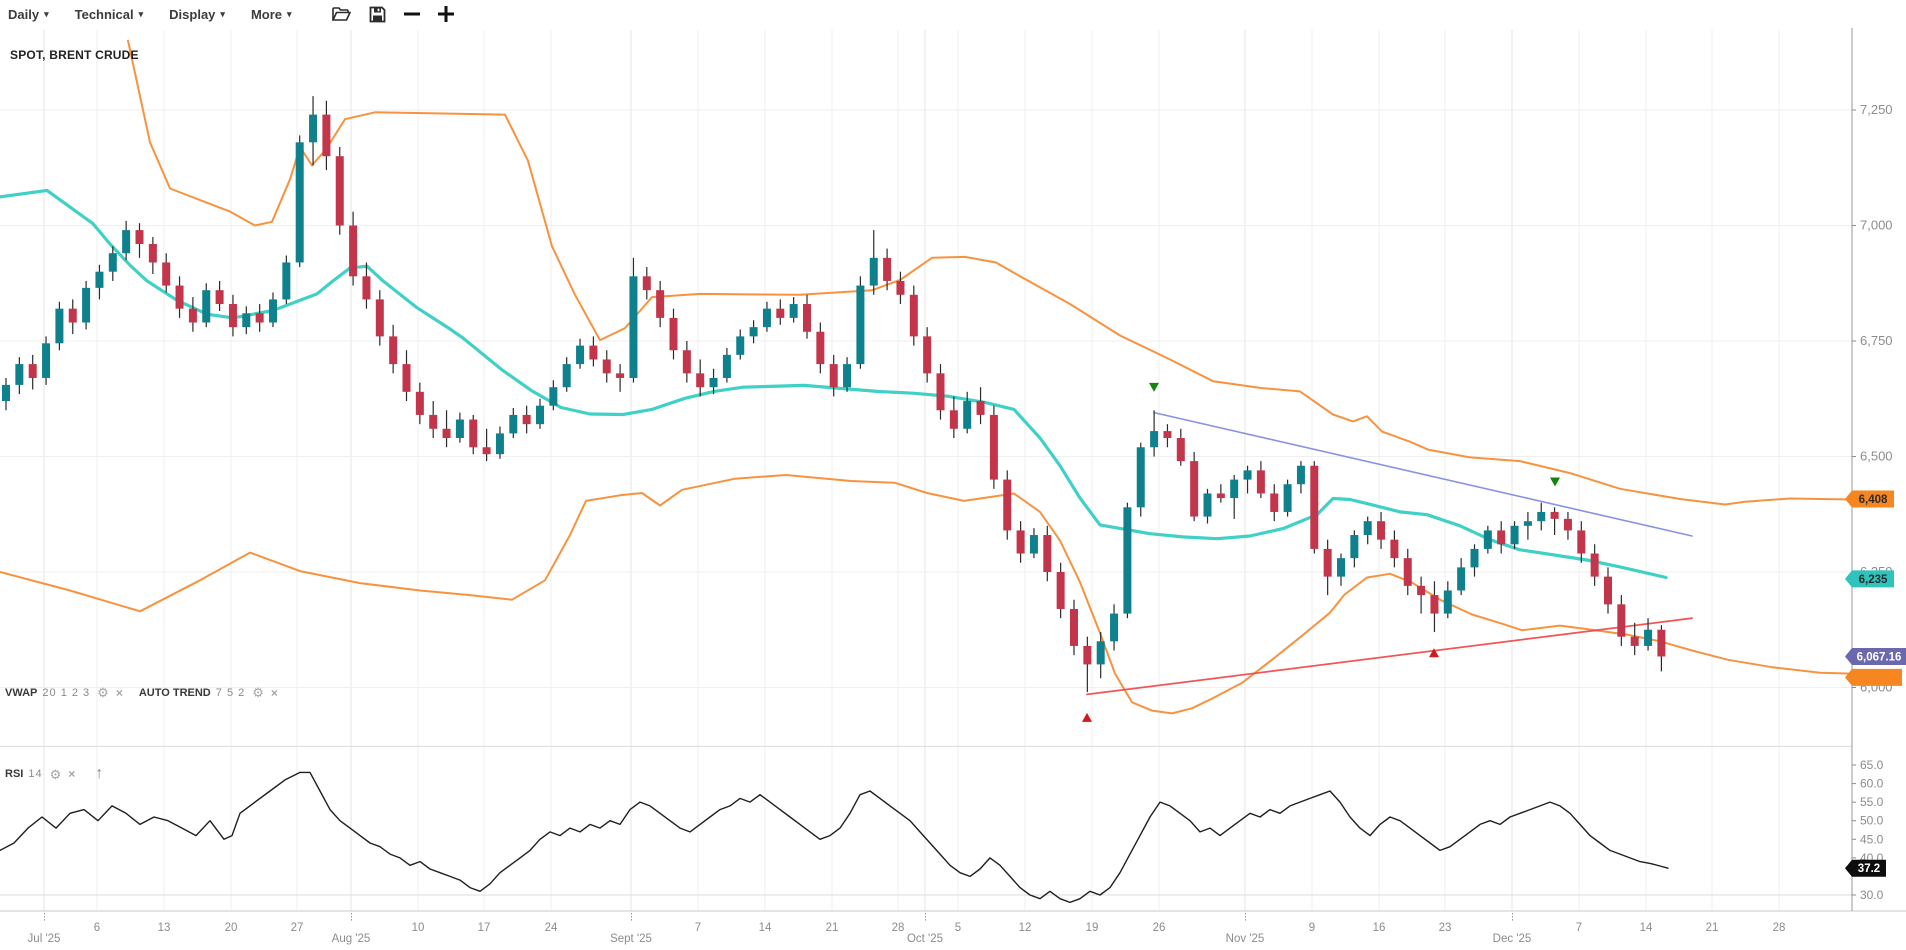  What do you see at coordinates (74, 55) in the screenshot?
I see `symbol-label: SPOT, BRENT CRUDE` at bounding box center [74, 55].